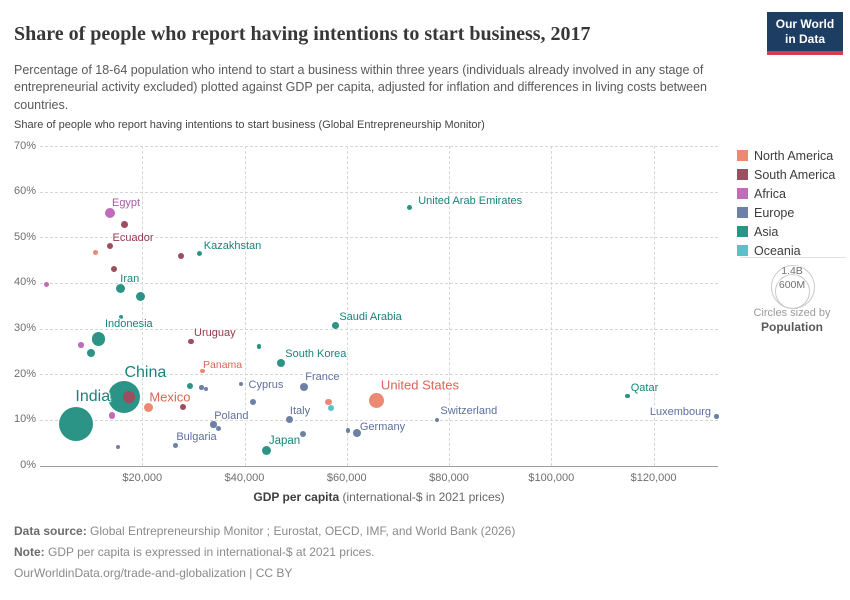  I want to click on country-label-indonesia: Indonesia, so click(128, 324).